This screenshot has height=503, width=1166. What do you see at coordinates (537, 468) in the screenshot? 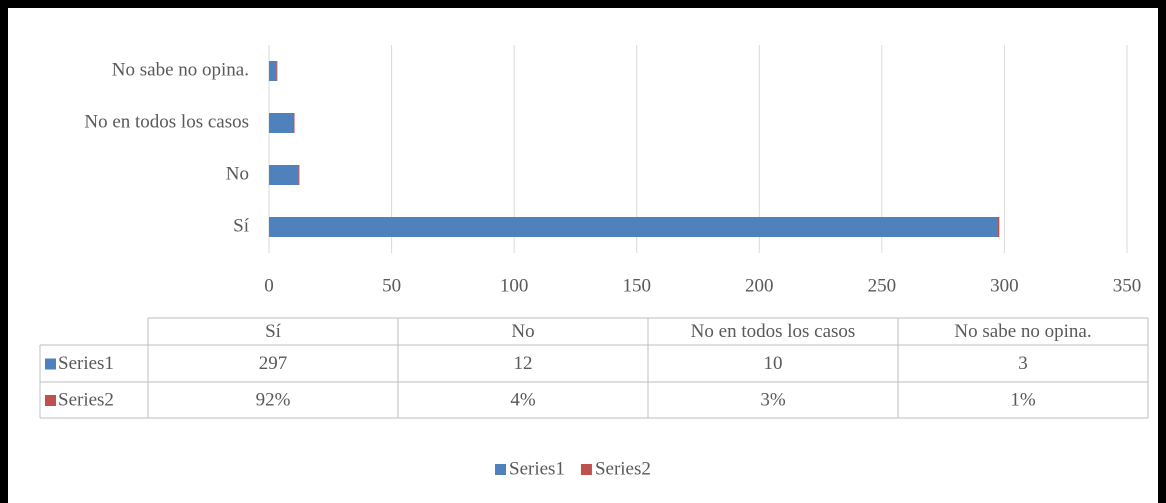
I see `legend-label: Series1` at bounding box center [537, 468].